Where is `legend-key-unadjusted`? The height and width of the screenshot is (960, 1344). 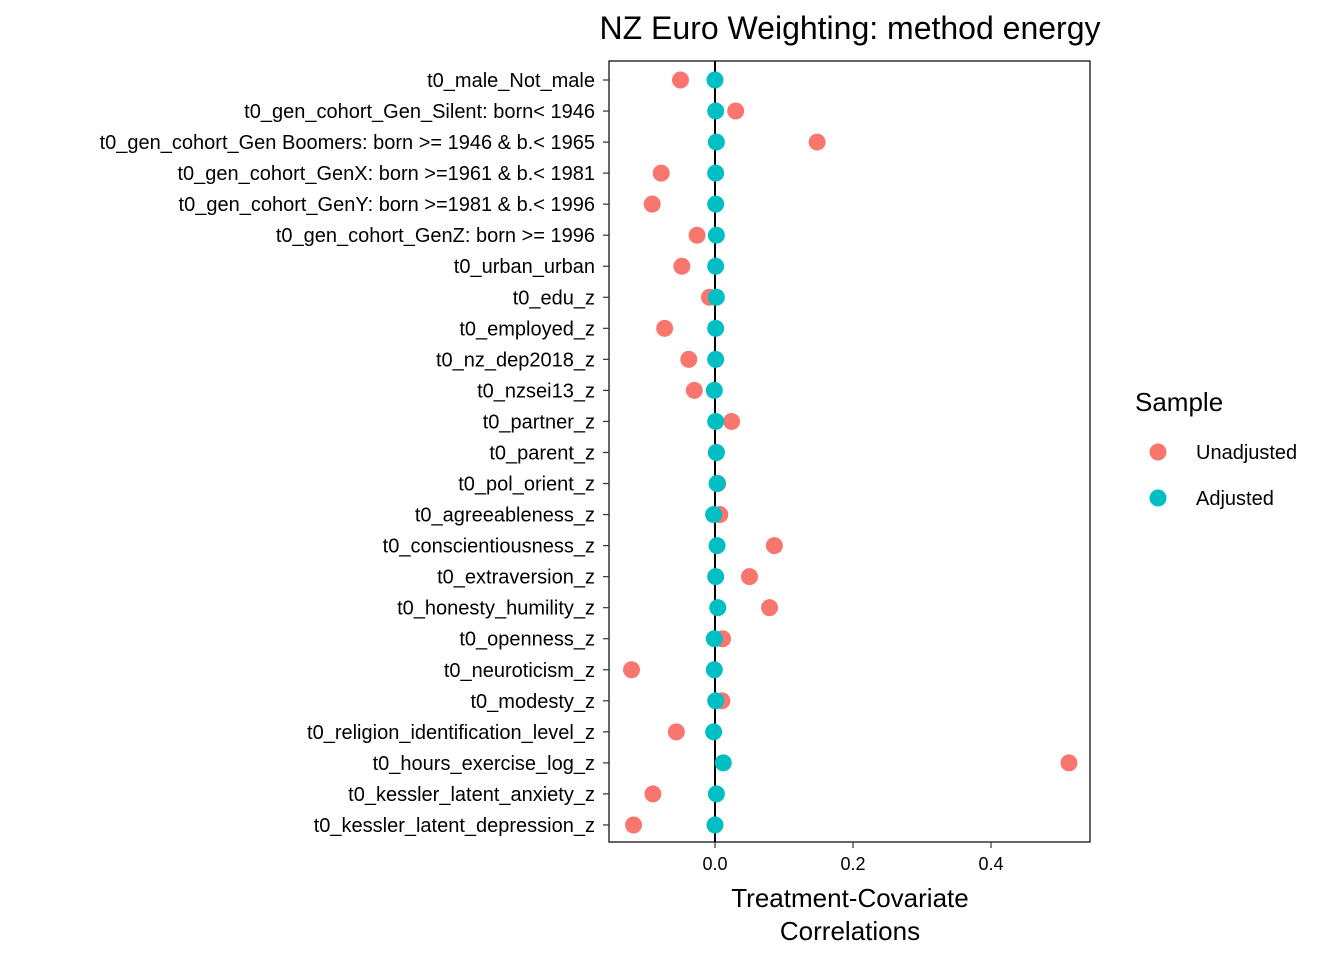
legend-key-unadjusted is located at coordinates (1158, 452).